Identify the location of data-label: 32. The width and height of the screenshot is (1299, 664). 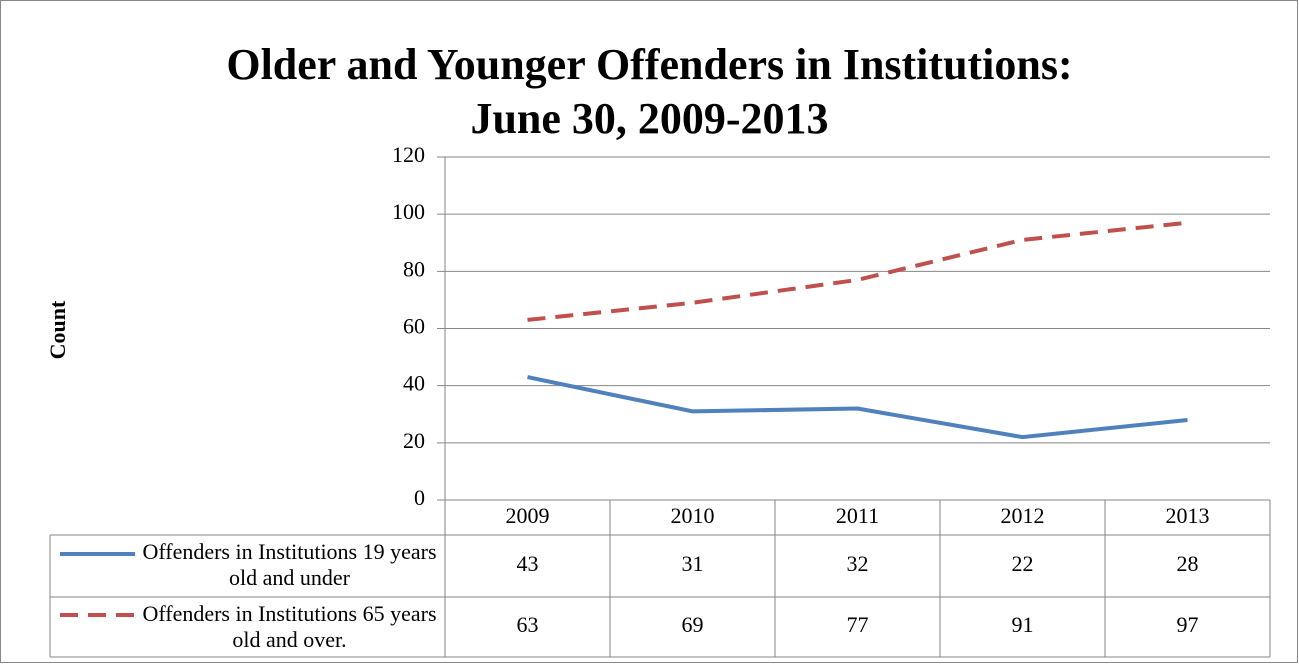
(858, 563).